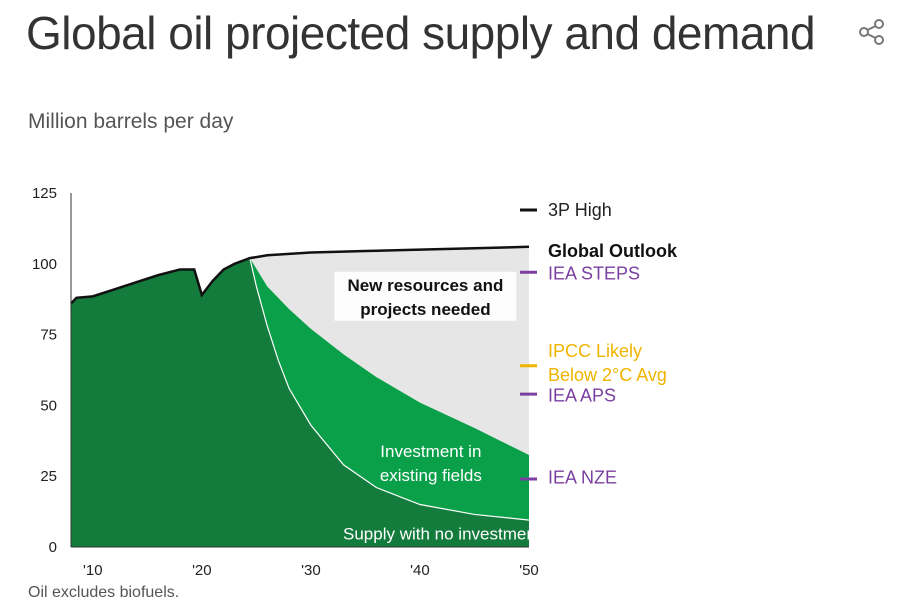 The height and width of the screenshot is (609, 900). Describe the element at coordinates (872, 32) in the screenshot. I see `share-icon` at that location.